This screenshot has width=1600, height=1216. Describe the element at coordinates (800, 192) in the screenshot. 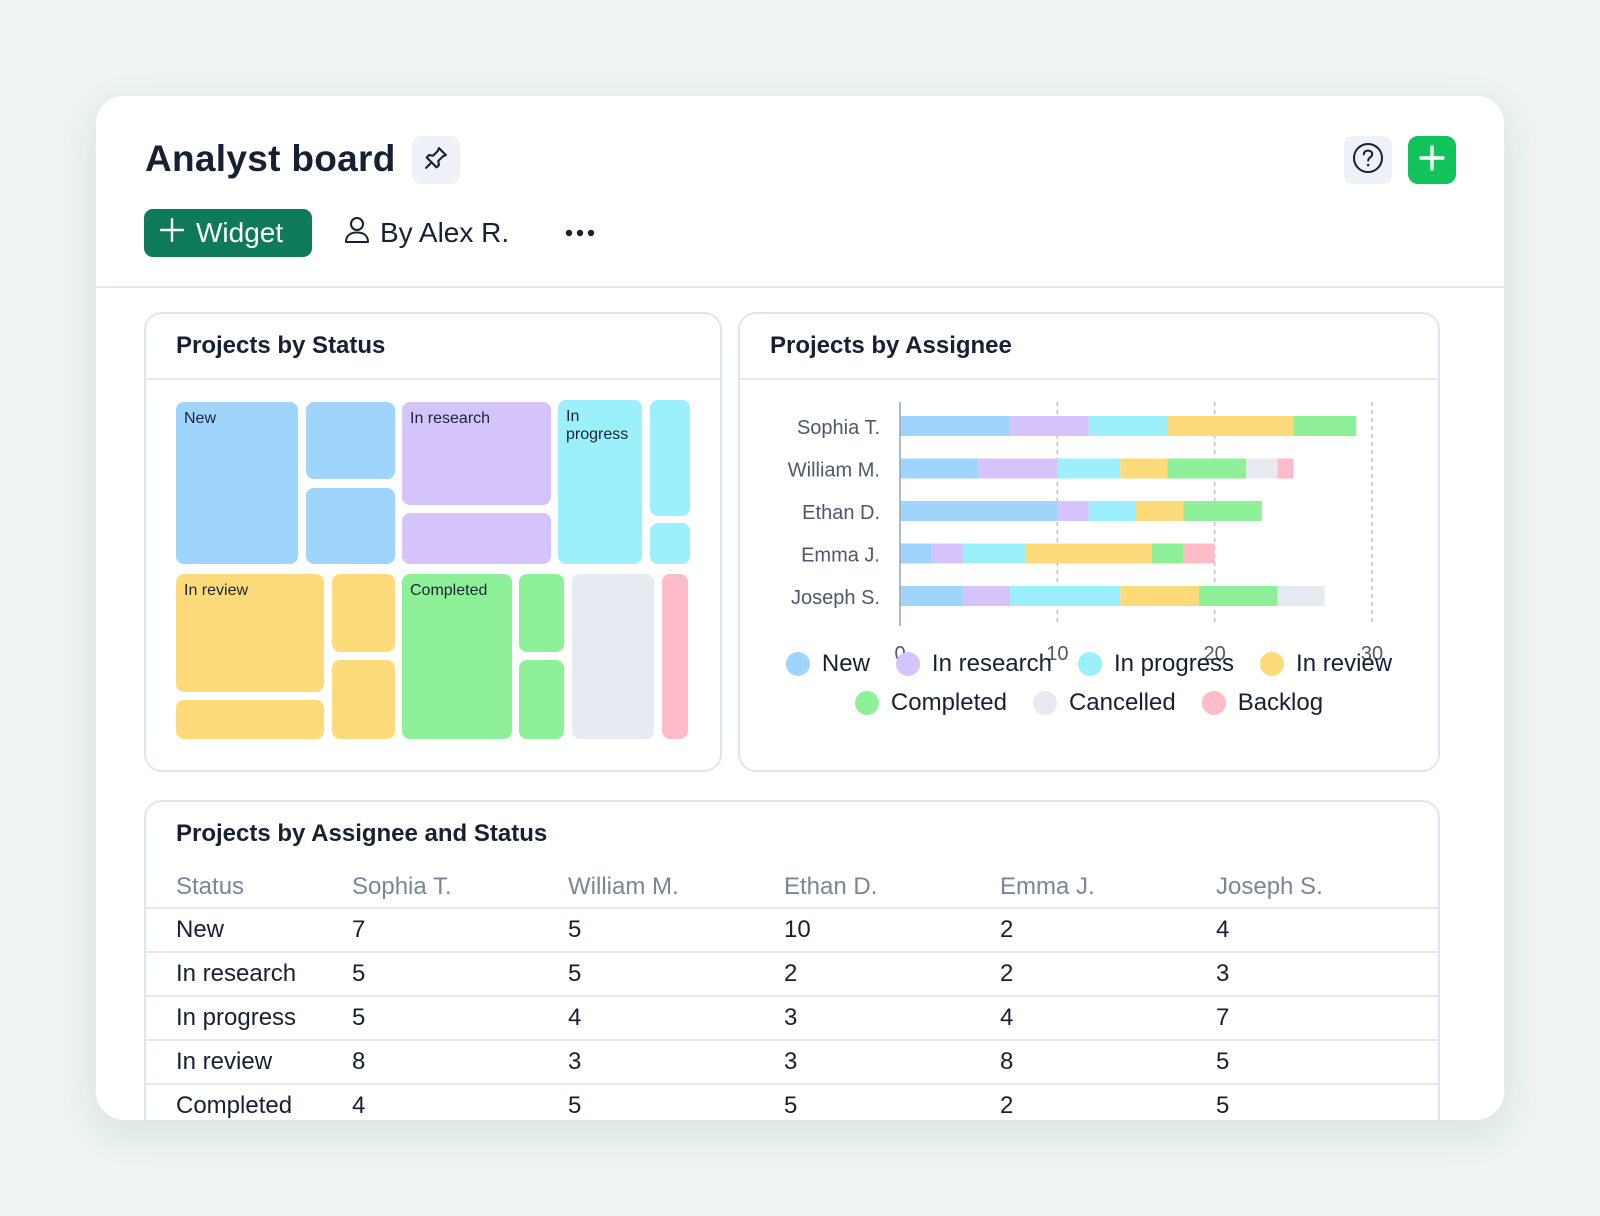

I see `board-header: Analyst board` at that location.